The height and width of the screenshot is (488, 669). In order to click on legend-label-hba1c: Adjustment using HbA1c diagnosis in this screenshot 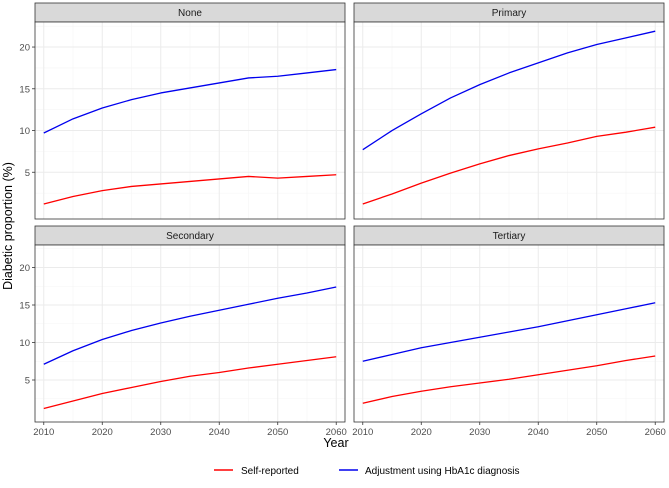, I will do `click(442, 471)`.